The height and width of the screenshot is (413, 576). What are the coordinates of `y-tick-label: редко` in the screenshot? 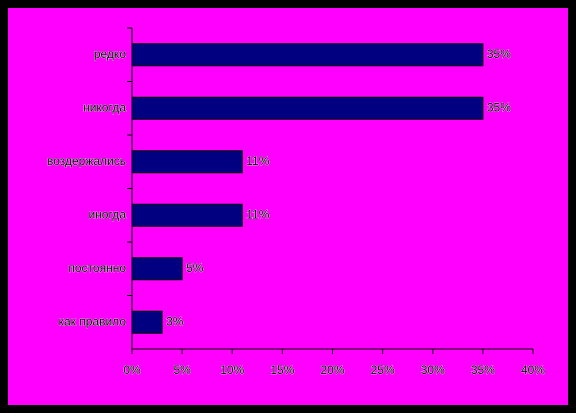 It's located at (110, 54).